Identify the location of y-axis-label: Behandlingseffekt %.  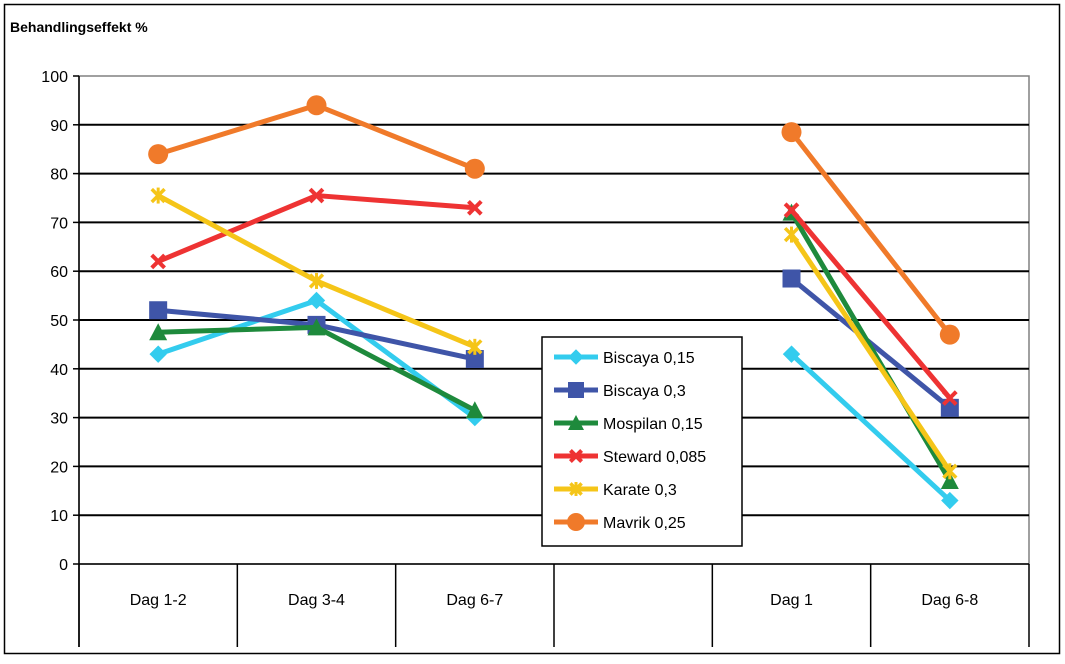
(79, 27).